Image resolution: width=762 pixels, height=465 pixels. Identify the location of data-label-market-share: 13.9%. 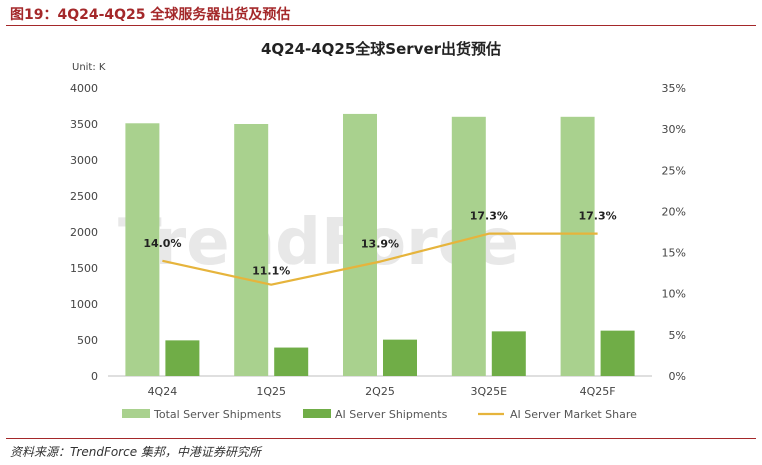
(380, 244).